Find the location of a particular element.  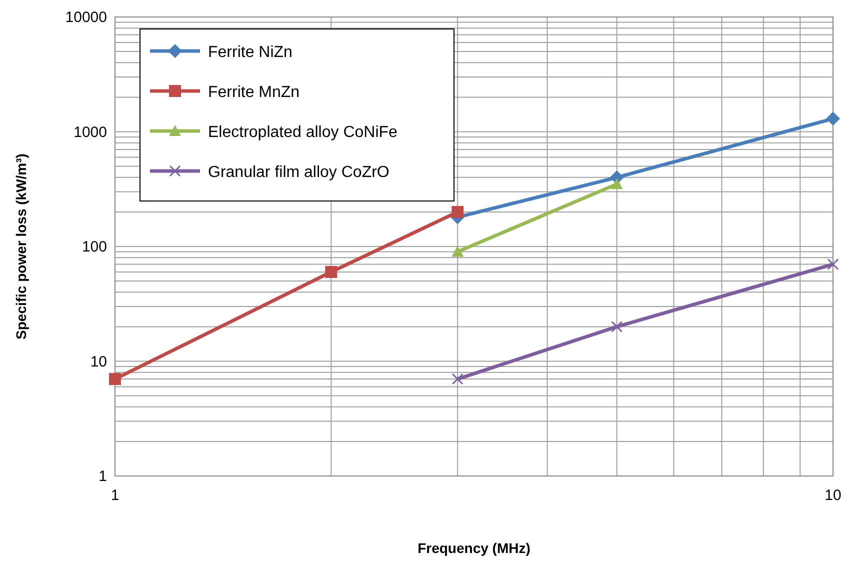

legend-label: Granular film alloy CoZrO is located at coordinates (299, 172).